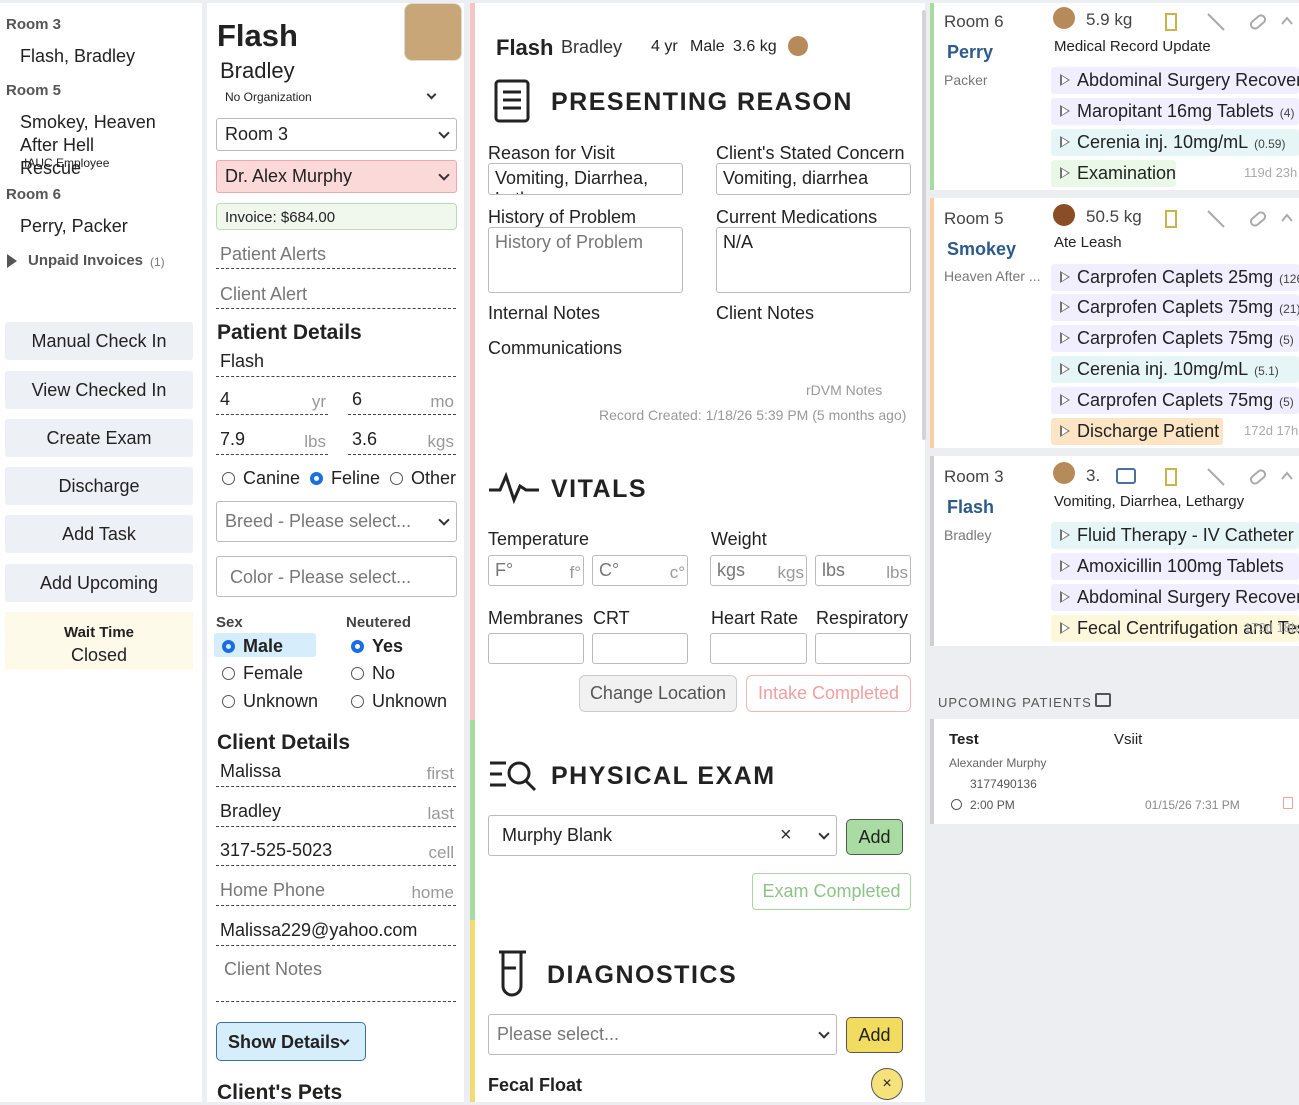 Image resolution: width=1299 pixels, height=1105 pixels. I want to click on respiratory-input, so click(863, 648).